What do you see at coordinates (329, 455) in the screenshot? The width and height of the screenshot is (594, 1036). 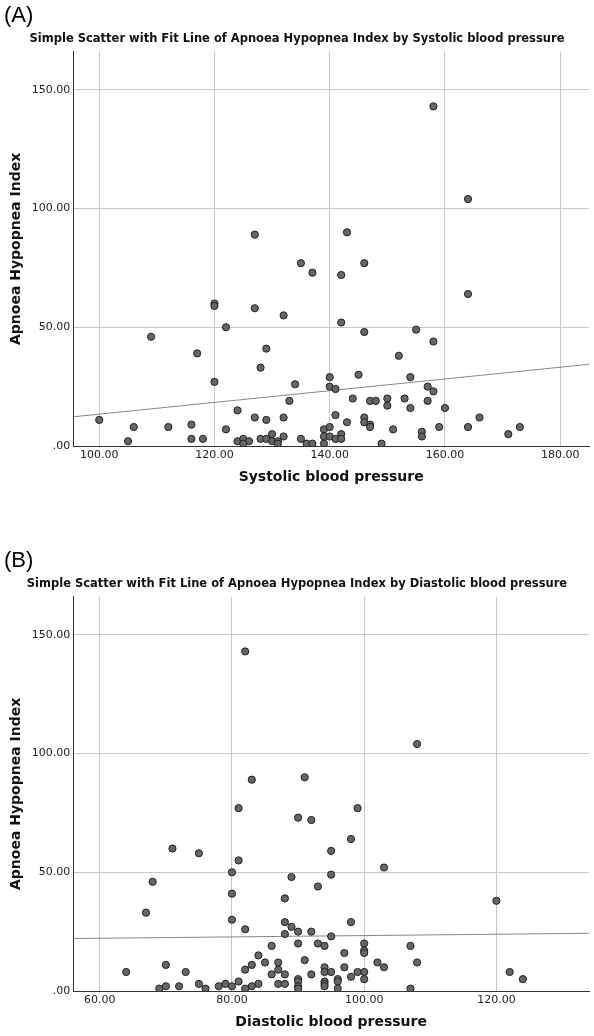 I see `x-tick-label: 140.00` at bounding box center [329, 455].